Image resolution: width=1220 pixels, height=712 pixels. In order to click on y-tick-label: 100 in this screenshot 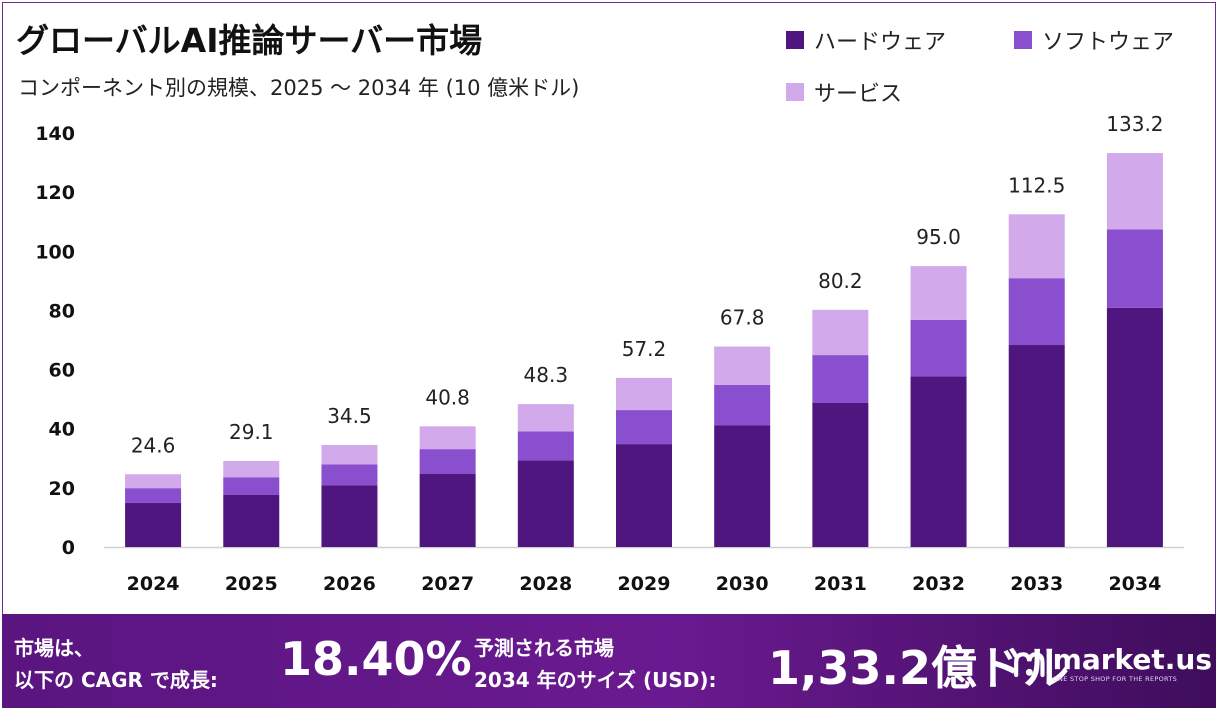, I will do `click(55, 252)`.